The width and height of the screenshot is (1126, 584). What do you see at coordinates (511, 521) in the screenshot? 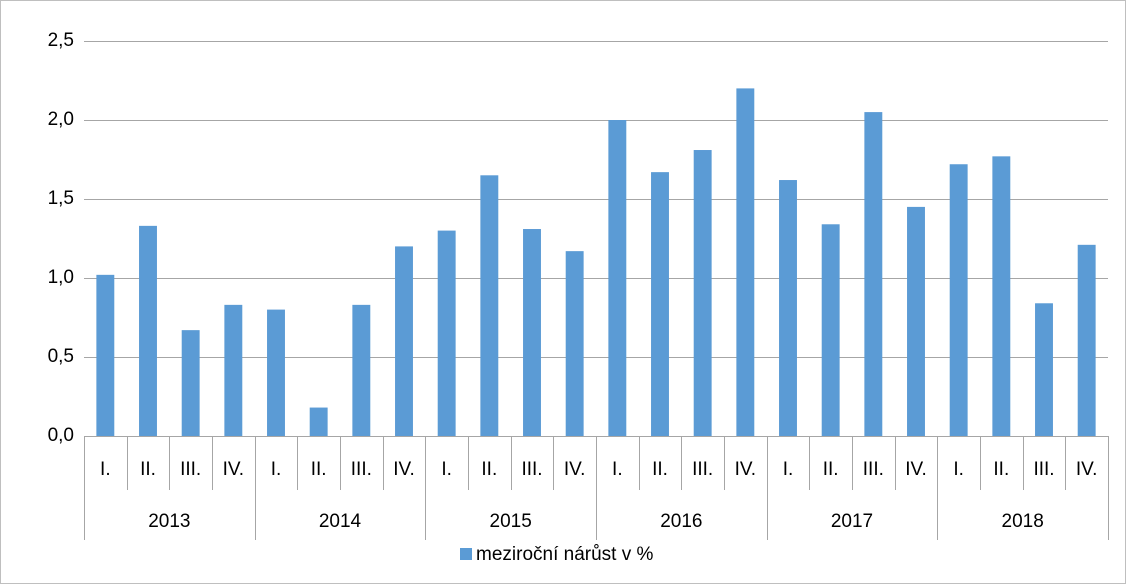
I see `group-label: 2015` at bounding box center [511, 521].